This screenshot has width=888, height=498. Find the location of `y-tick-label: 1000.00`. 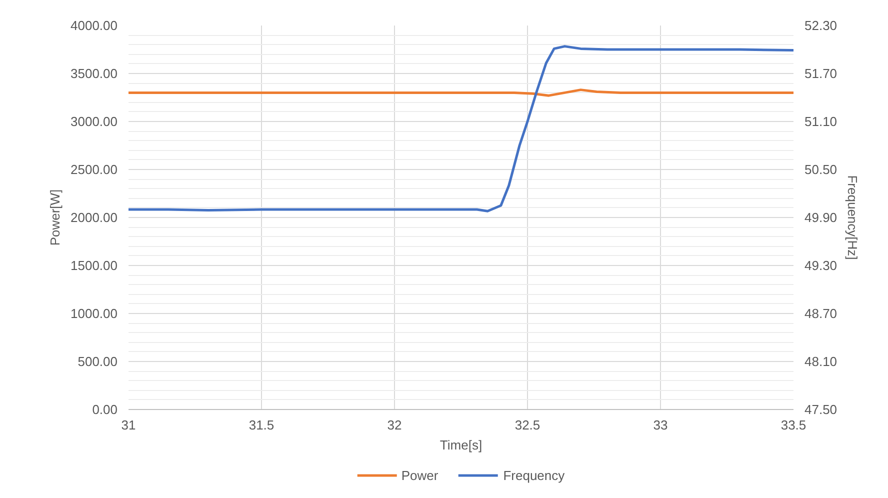

y-tick-label: 1000.00 is located at coordinates (94, 313).